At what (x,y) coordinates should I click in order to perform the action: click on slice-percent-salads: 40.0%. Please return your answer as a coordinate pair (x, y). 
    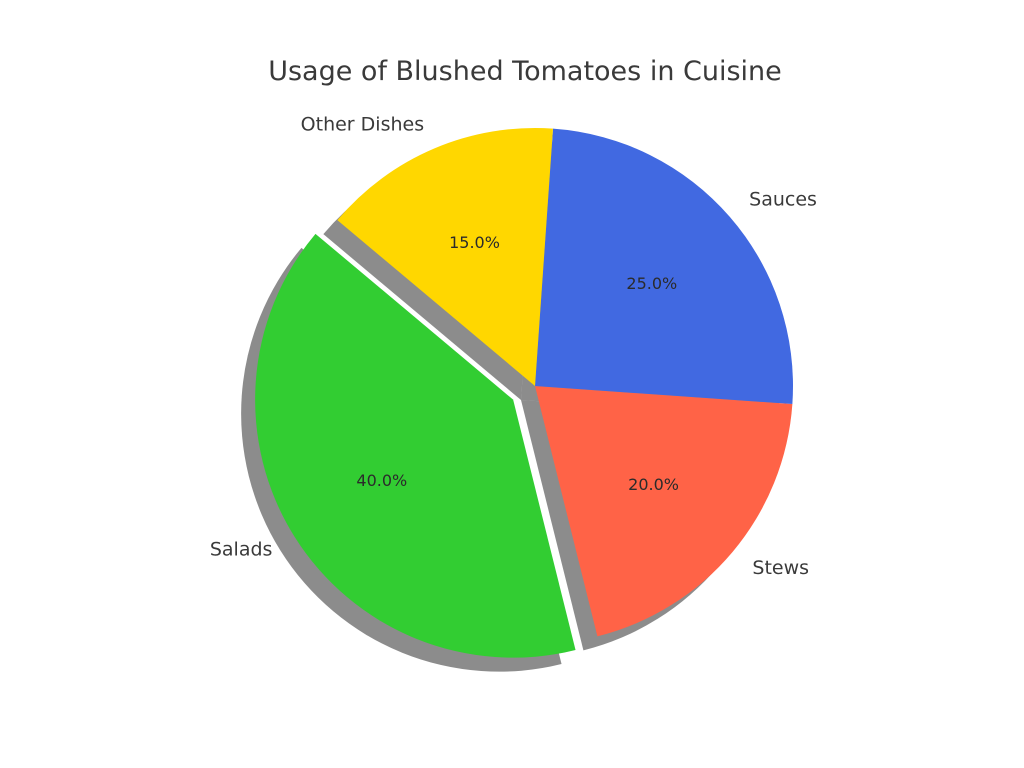
    Looking at the image, I should click on (381, 480).